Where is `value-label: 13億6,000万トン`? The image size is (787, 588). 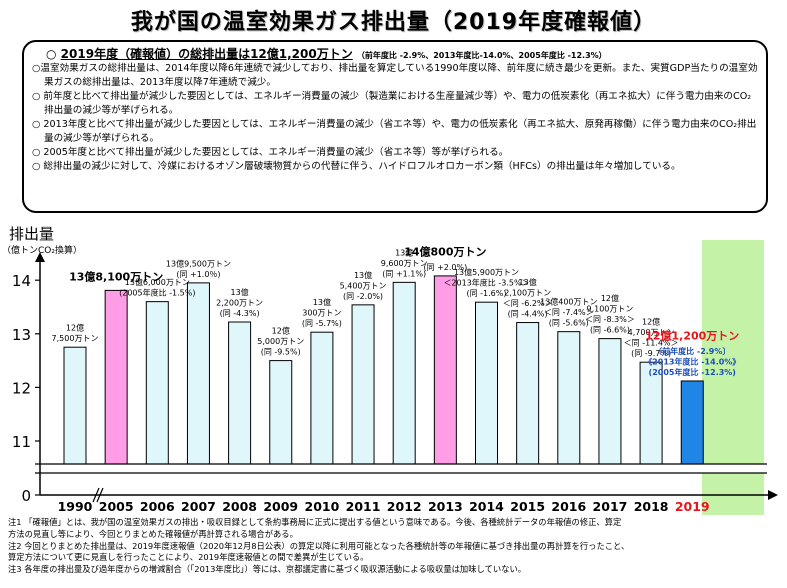 value-label: 13億6,000万トン is located at coordinates (157, 282).